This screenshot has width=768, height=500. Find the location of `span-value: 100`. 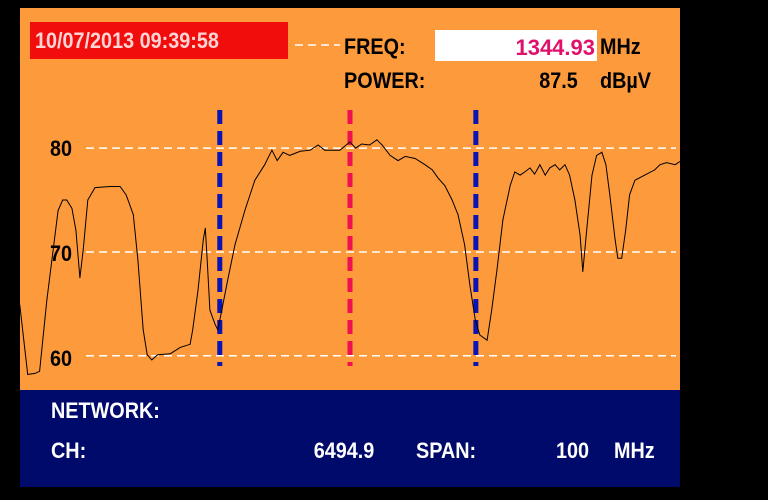

span-value: 100 is located at coordinates (573, 450).